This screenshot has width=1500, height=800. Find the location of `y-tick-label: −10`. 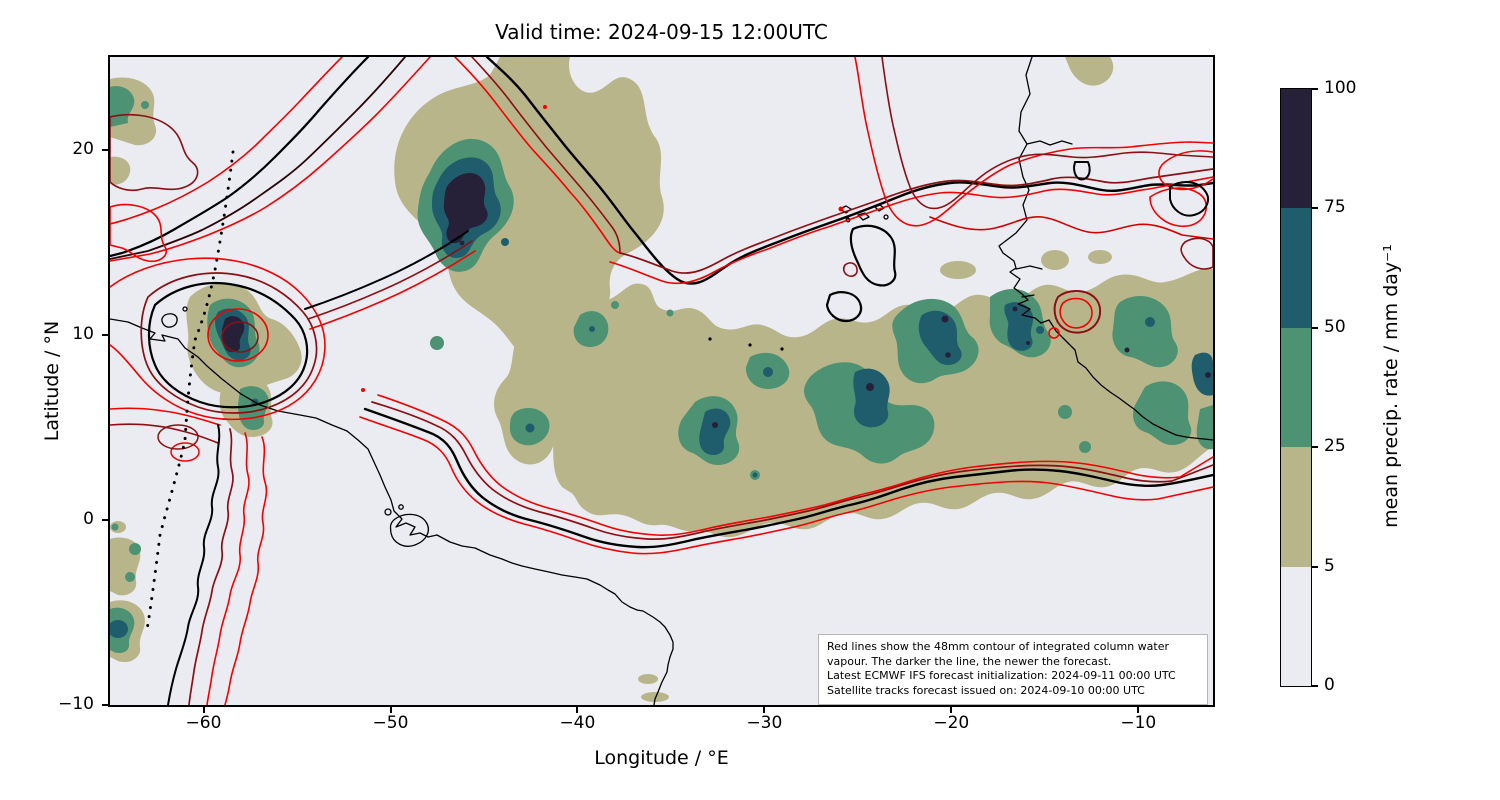

y-tick-label: −10 is located at coordinates (76, 704).